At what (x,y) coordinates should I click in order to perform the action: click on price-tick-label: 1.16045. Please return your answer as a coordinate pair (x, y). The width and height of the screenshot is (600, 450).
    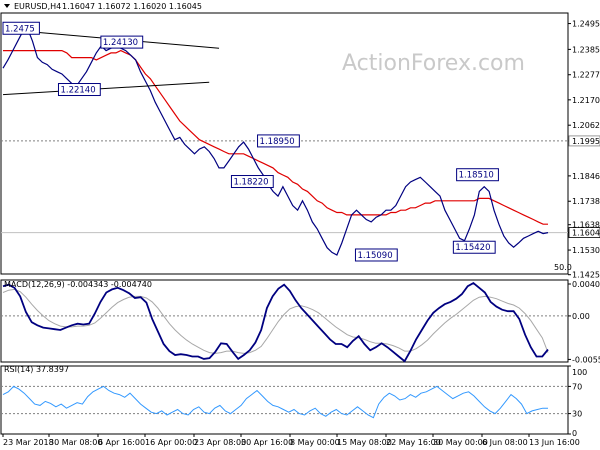
    Looking at the image, I should click on (586, 233).